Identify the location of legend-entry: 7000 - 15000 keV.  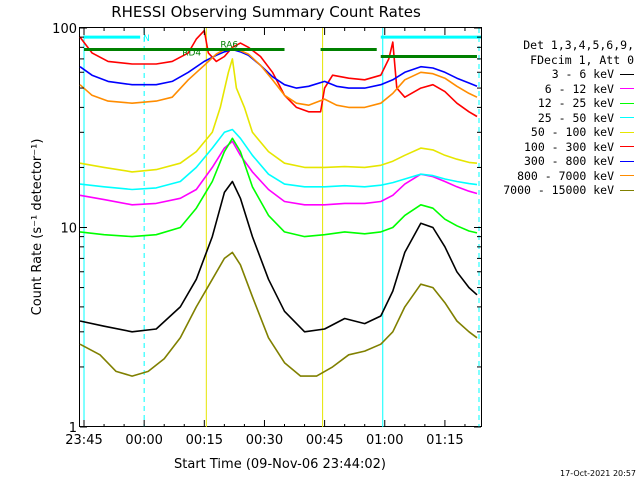
(548, 190).